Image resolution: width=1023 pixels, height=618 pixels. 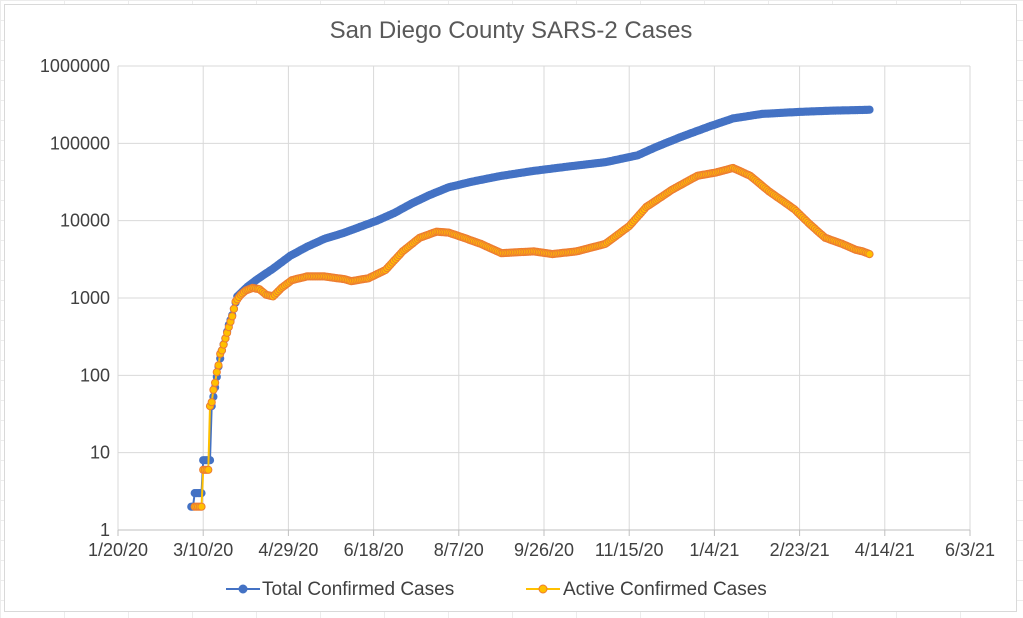 What do you see at coordinates (118, 550) in the screenshot?
I see `x-tick-label: 1/20/20` at bounding box center [118, 550].